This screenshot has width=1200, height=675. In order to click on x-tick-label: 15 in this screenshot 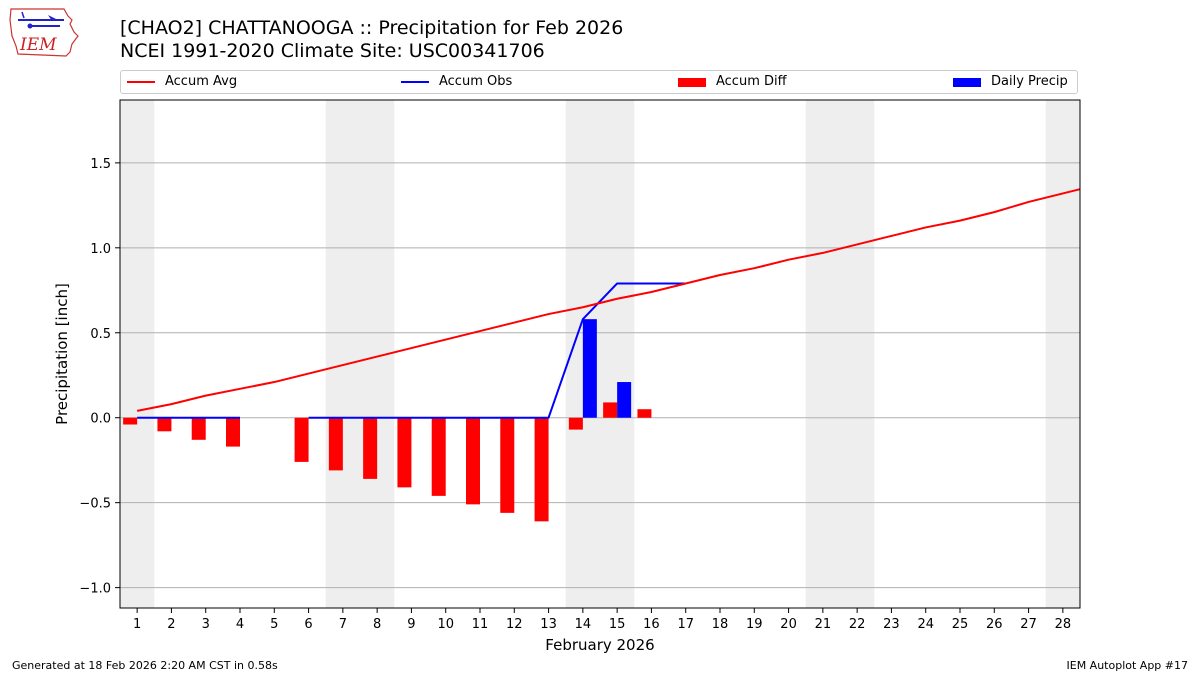, I will do `click(617, 624)`.